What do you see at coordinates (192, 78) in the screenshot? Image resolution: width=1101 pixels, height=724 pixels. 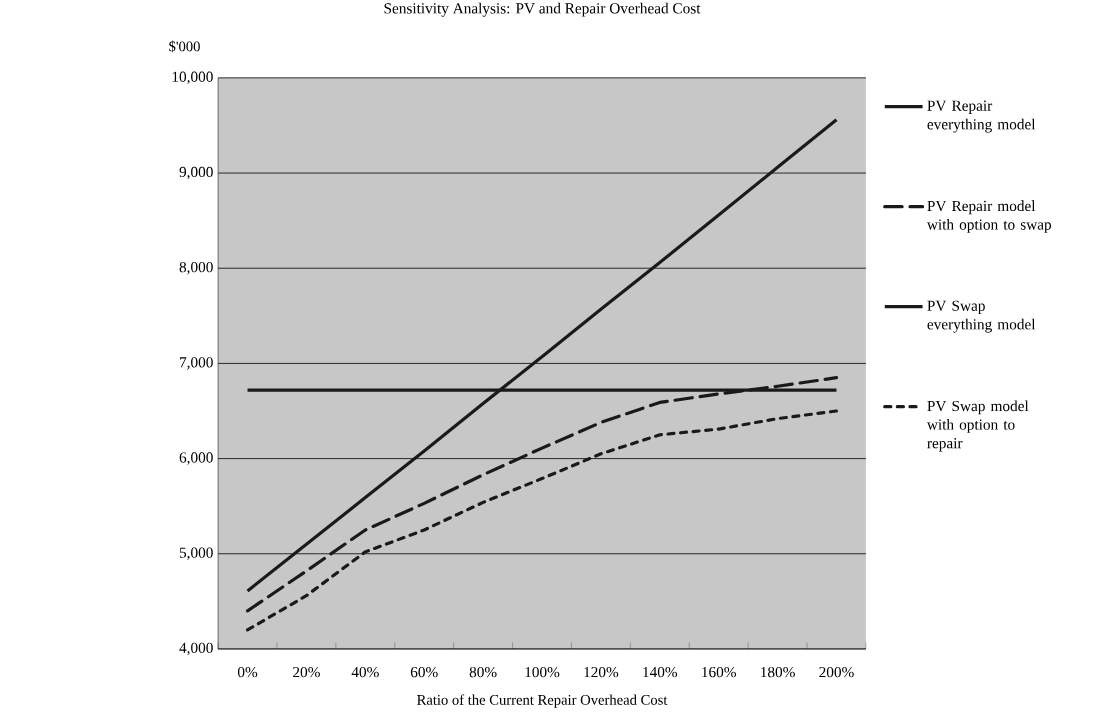 I see `y-tick-label: 10,000` at bounding box center [192, 78].